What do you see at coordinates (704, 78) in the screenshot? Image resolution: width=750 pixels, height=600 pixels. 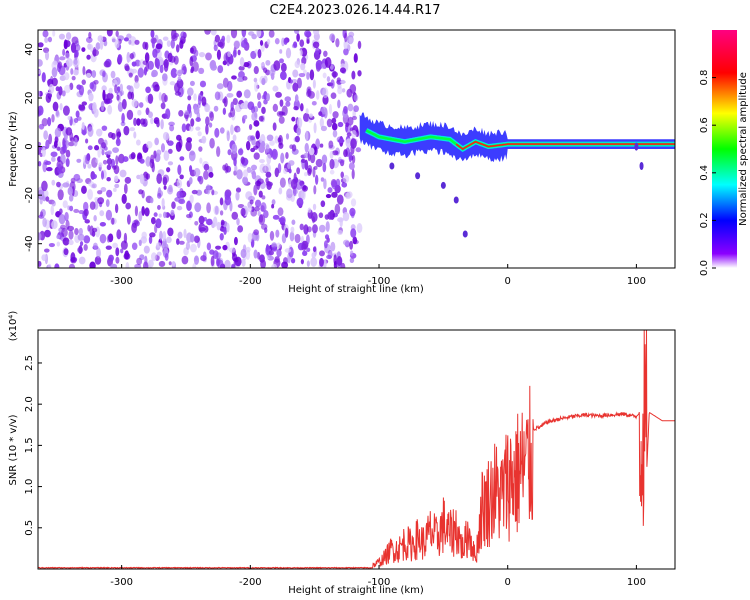 I see `colorbar-tick-label: 0.8` at bounding box center [704, 78].